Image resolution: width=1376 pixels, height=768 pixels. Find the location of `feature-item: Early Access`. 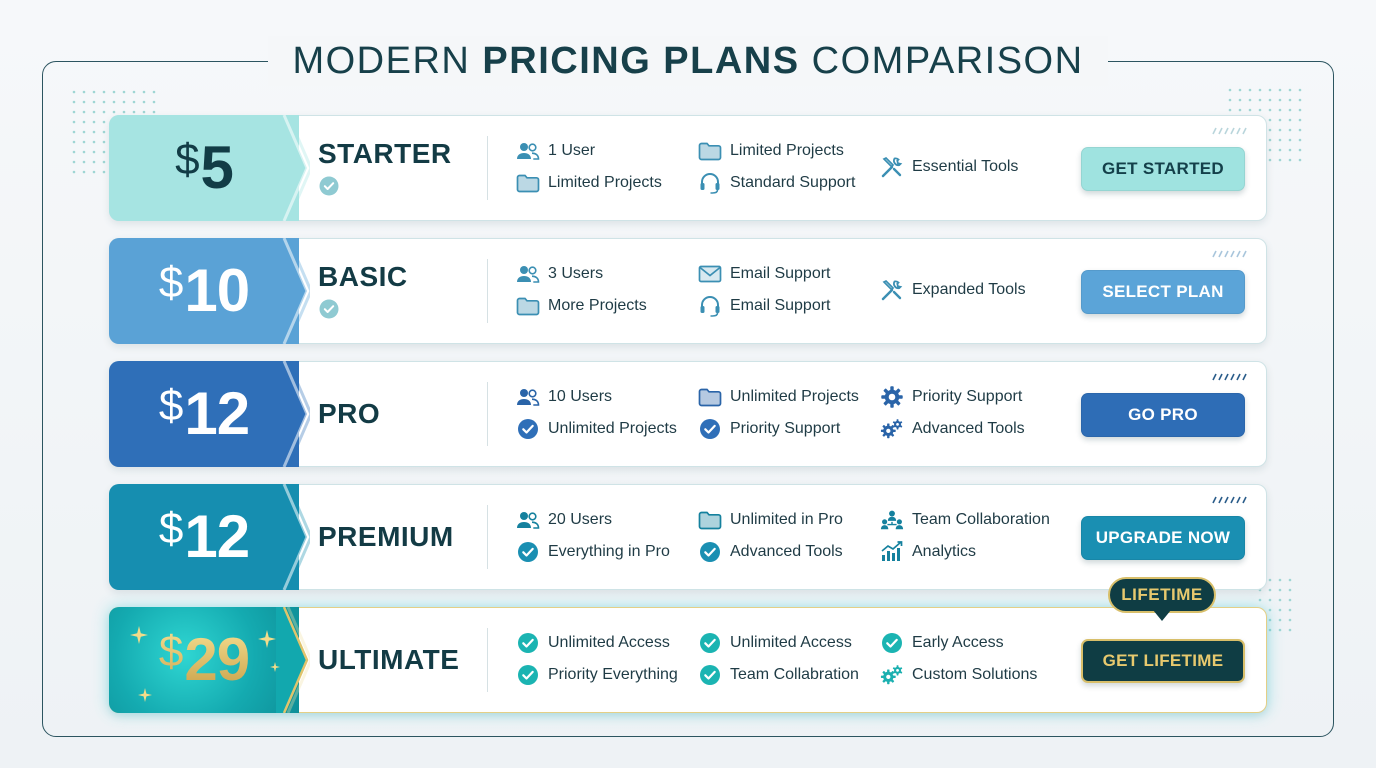

feature-item: Early Access is located at coordinates (942, 643).